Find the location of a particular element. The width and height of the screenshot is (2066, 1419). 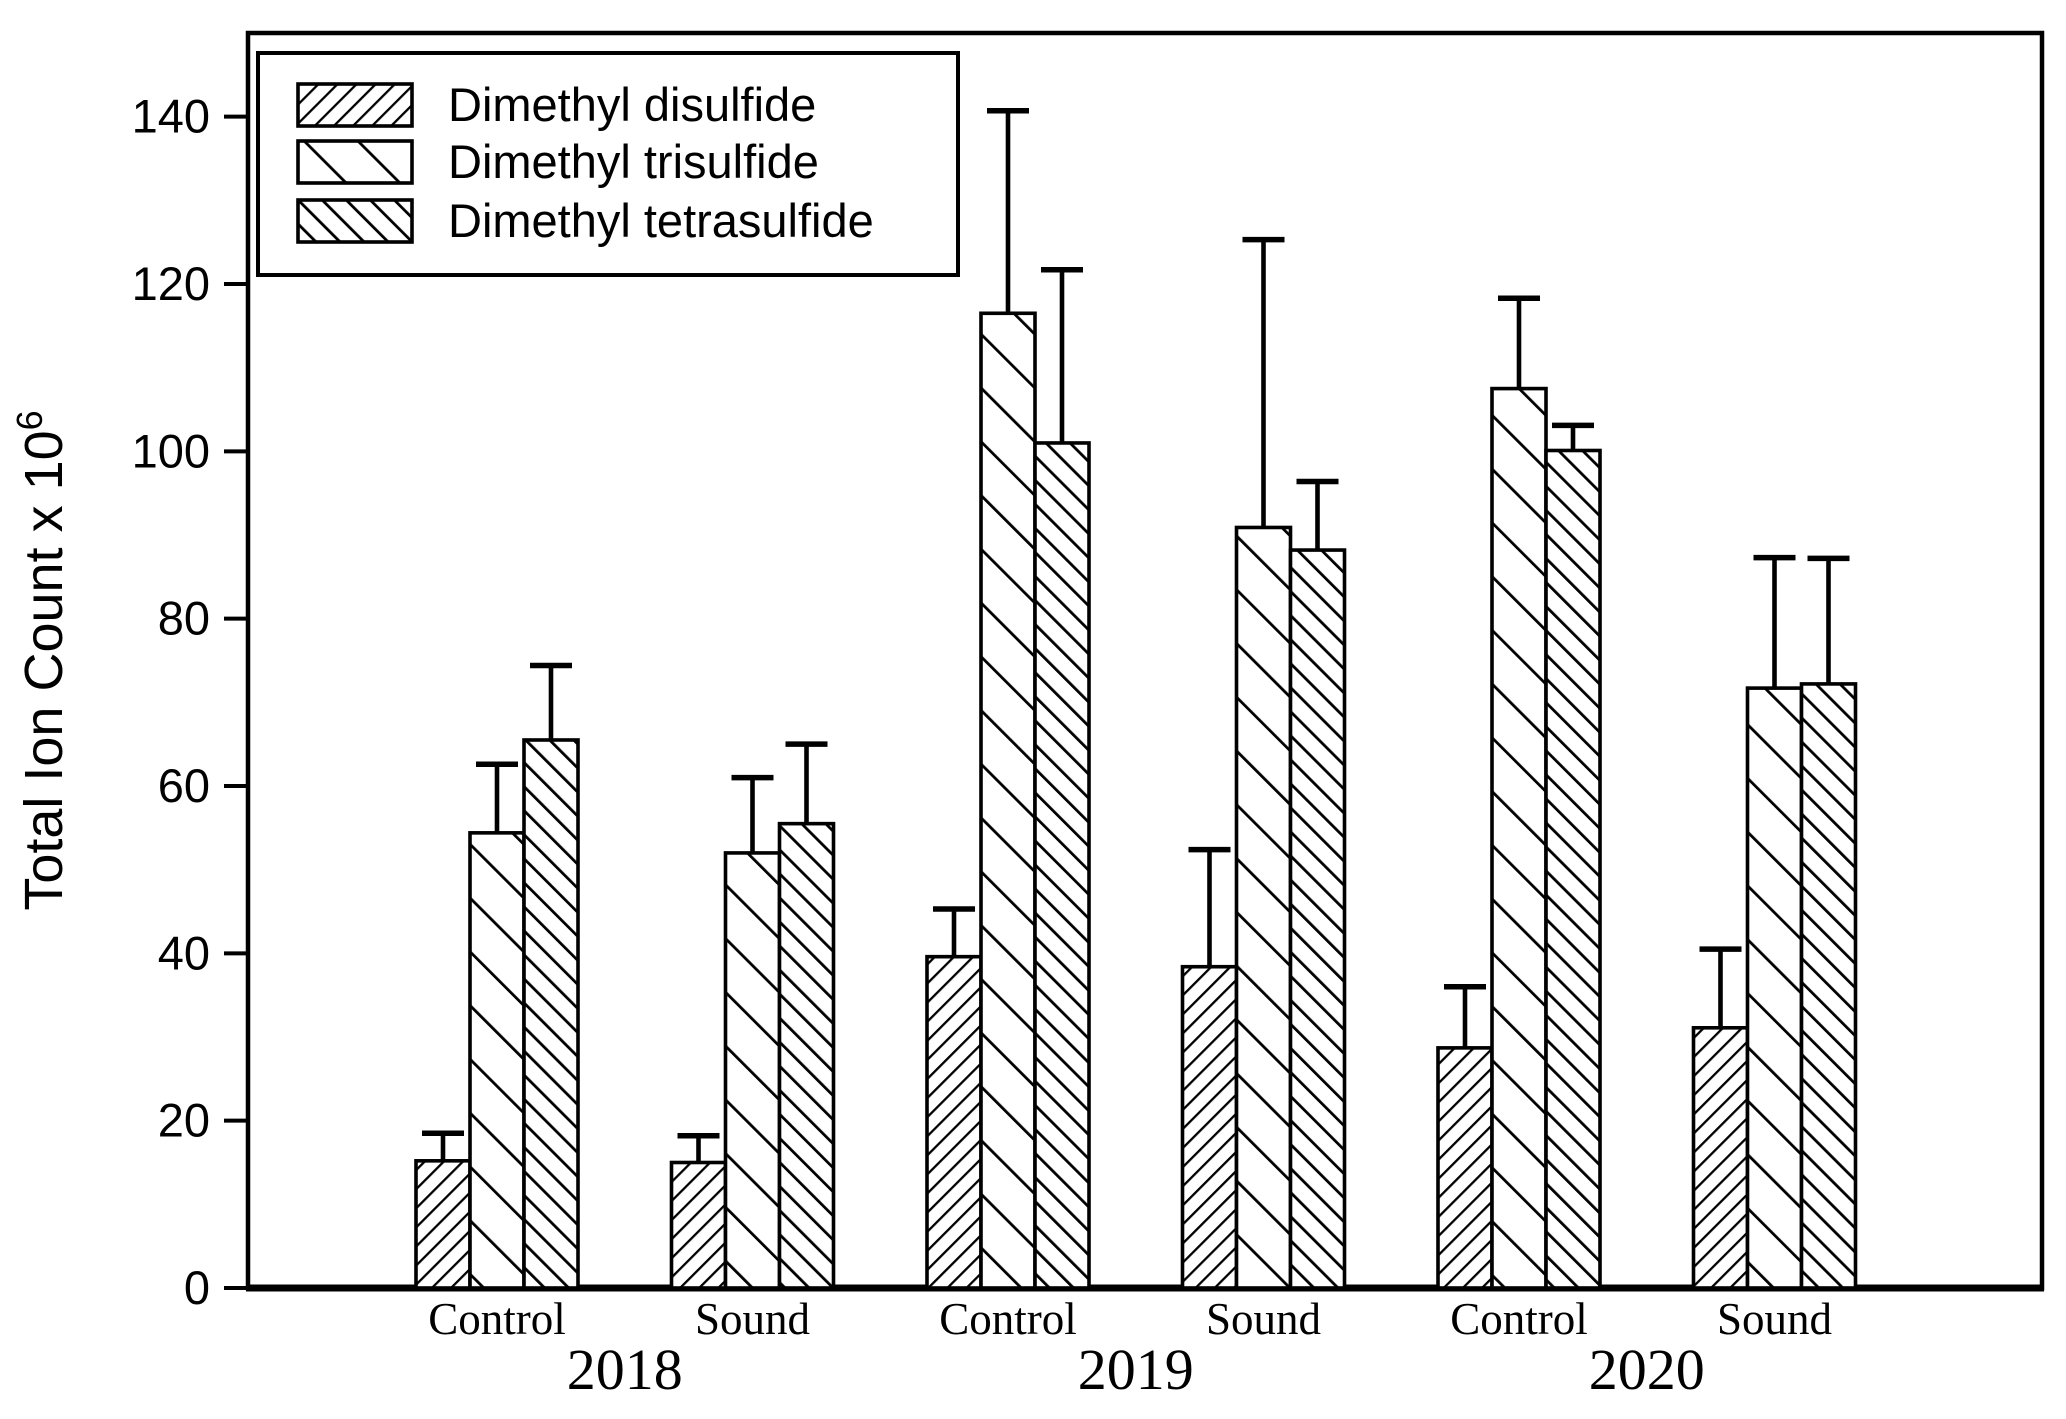

legend-label: Dimethyl trisulfide is located at coordinates (633, 161).